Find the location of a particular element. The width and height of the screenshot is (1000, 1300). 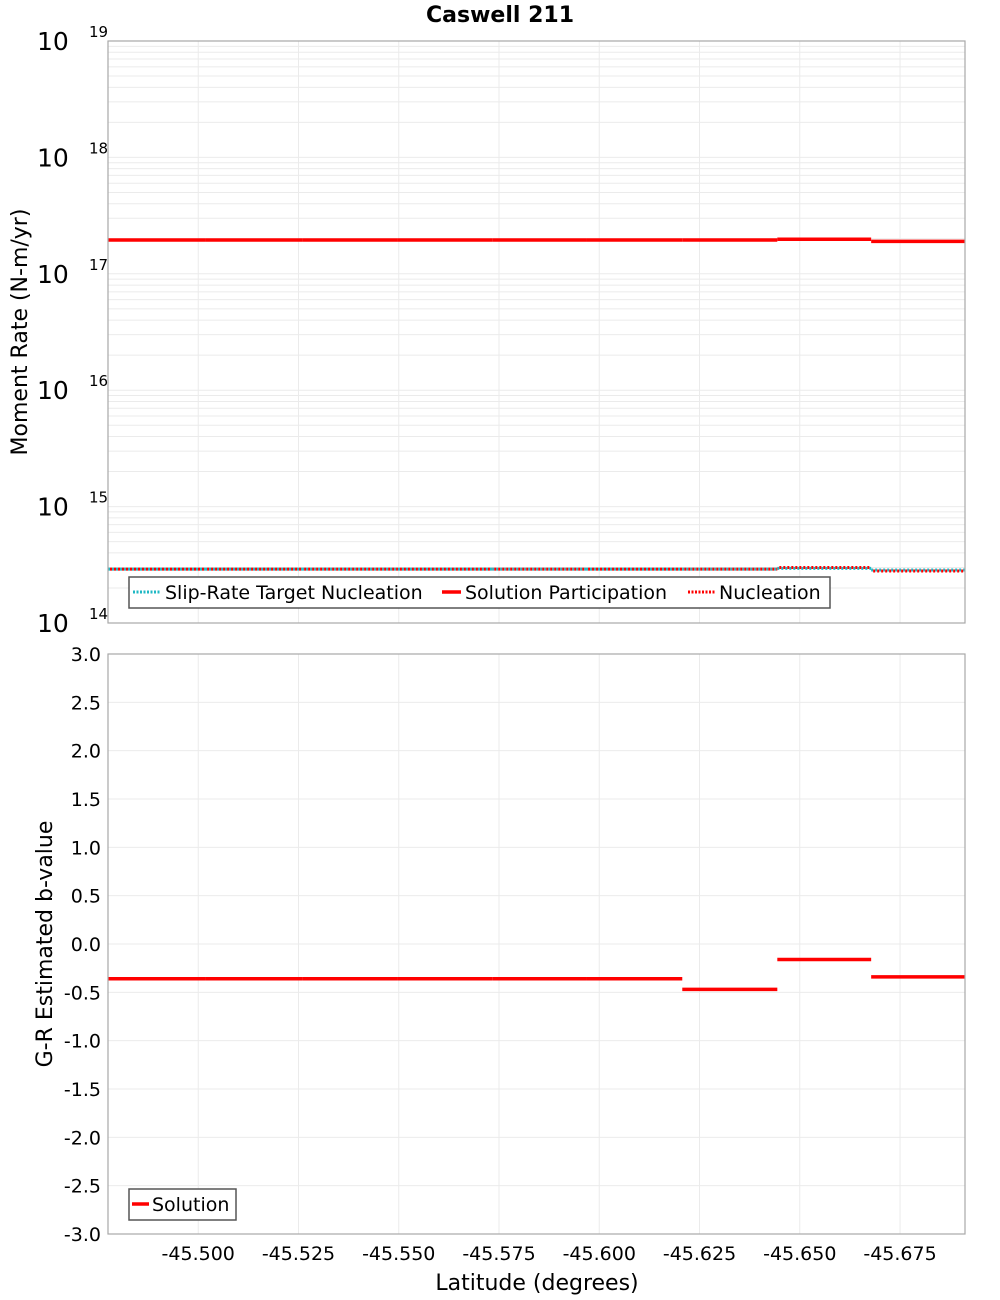

series-nucleation is located at coordinates (536, 569).